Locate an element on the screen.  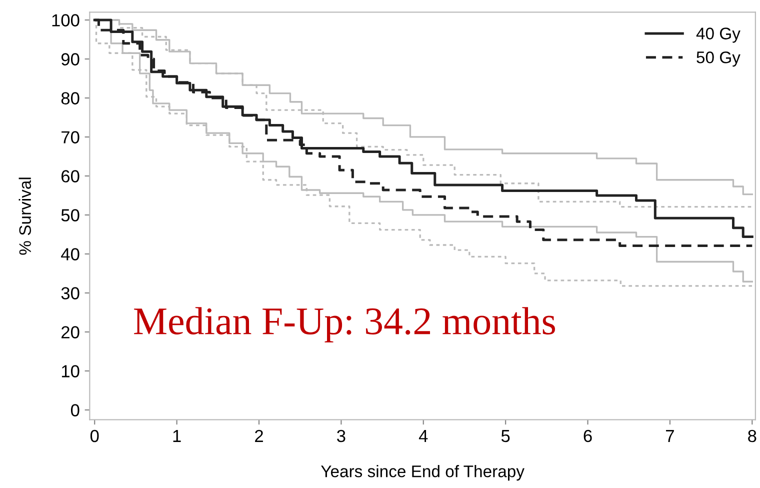
y-tick-label: 10 is located at coordinates (71, 371).